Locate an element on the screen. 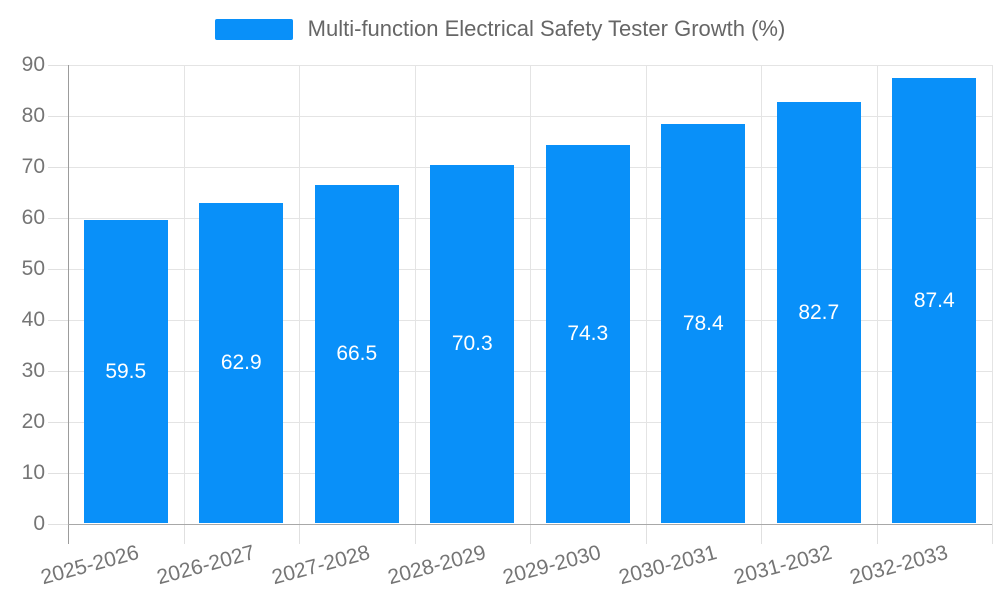 Image resolution: width=1000 pixels, height=600 pixels. x-axis-tick-label: 2026-2027 is located at coordinates (206, 565).